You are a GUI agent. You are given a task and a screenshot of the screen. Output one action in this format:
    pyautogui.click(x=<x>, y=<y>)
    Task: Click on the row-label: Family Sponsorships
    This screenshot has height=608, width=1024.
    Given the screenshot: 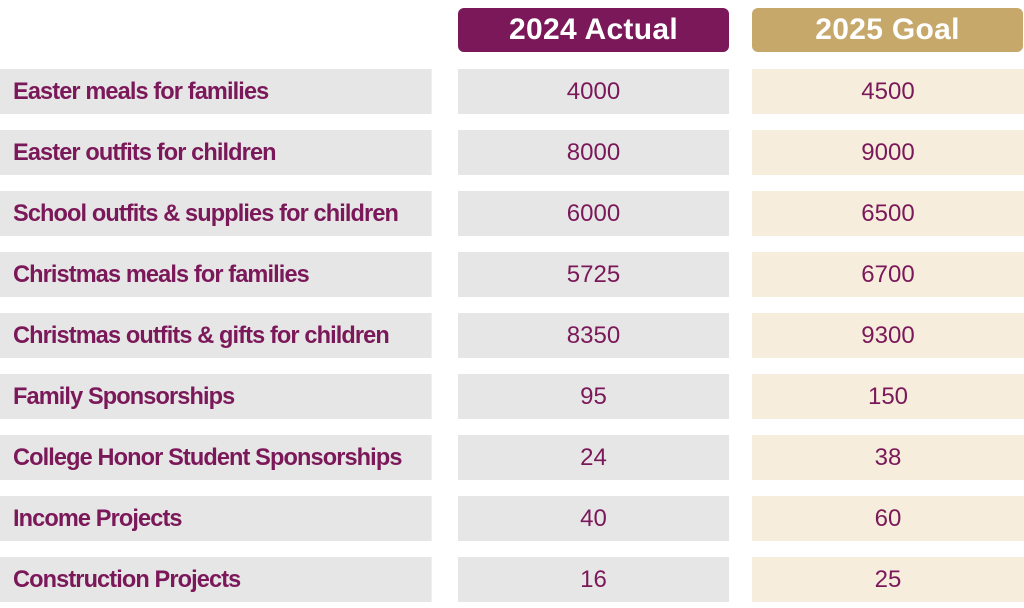 What is the action you would take?
    pyautogui.click(x=216, y=396)
    